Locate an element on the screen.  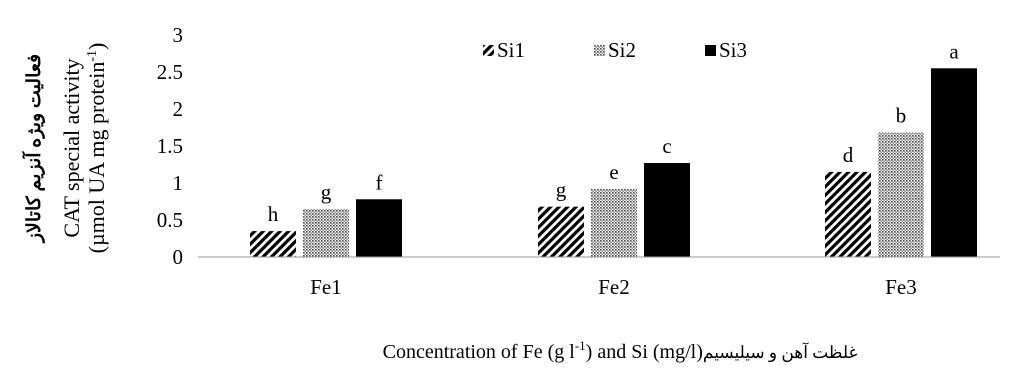
x-tick-label: Fe1 is located at coordinates (326, 287).